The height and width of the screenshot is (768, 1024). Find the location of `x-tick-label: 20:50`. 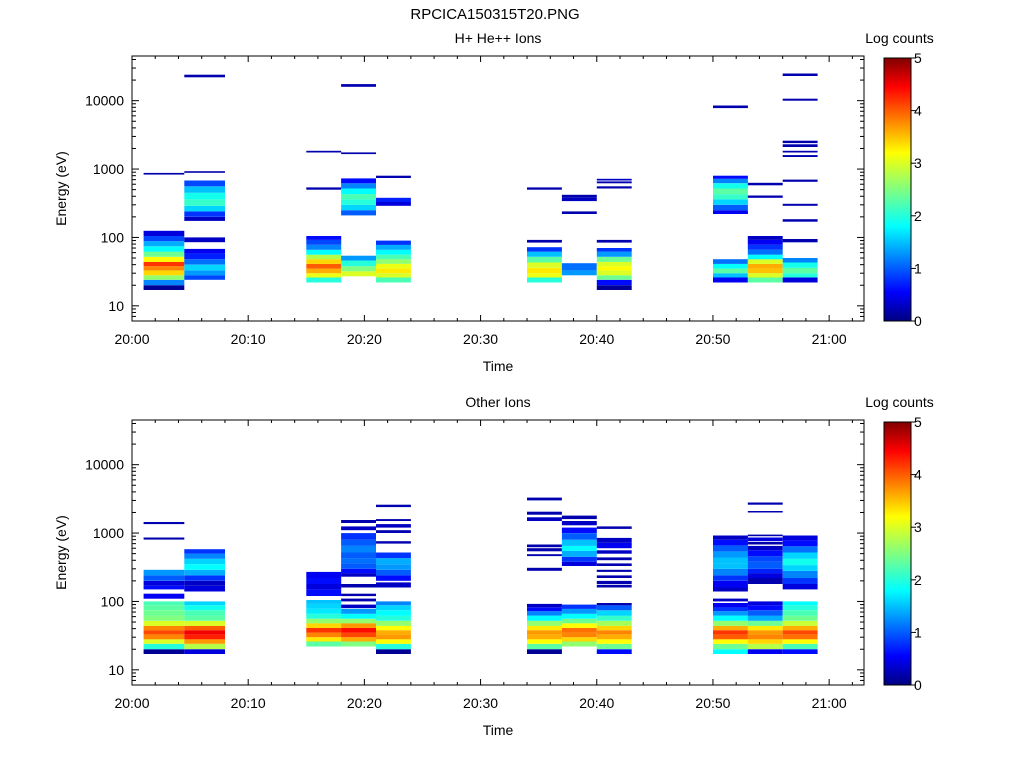

x-tick-label: 20:50 is located at coordinates (712, 339).